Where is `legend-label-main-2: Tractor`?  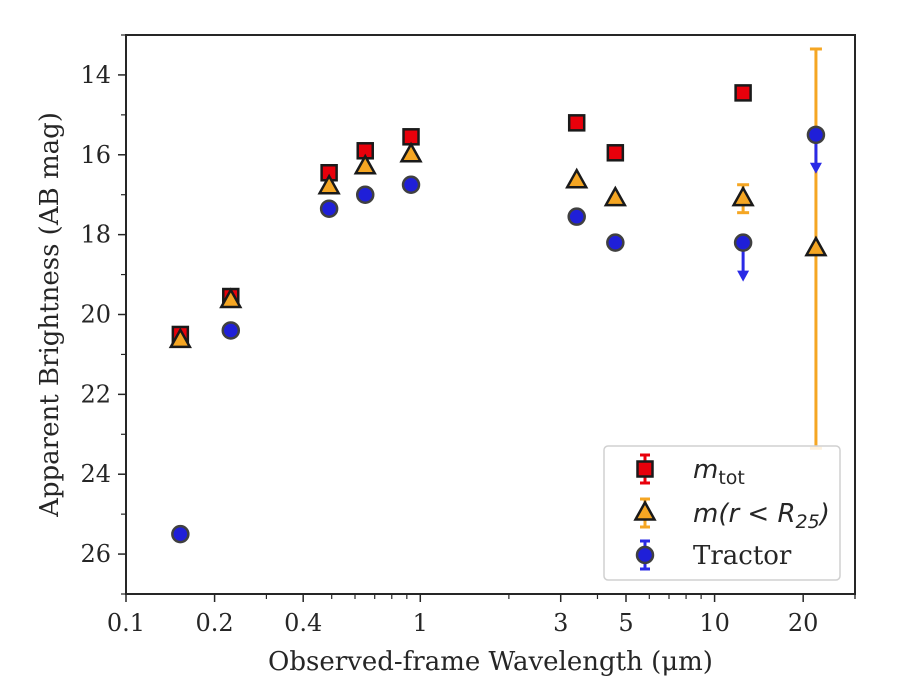
legend-label-main-2: Tractor is located at coordinates (742, 556).